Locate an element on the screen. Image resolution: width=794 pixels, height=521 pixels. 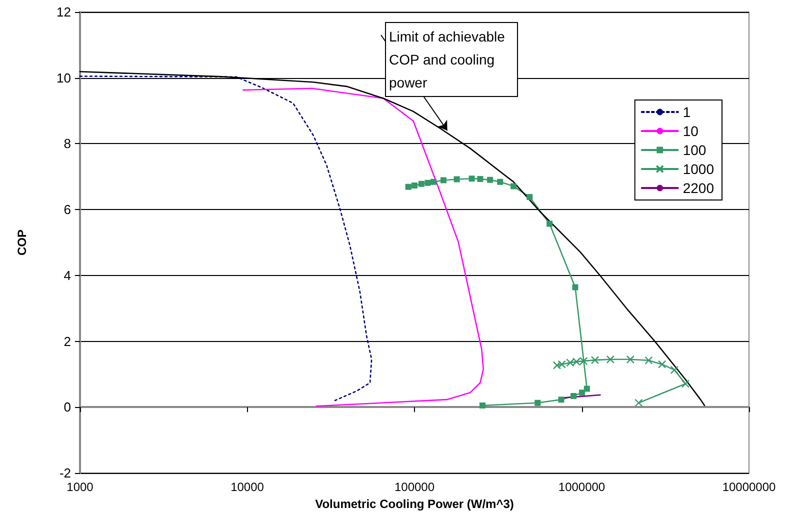
y-tick-label: 6 is located at coordinates (67, 210).